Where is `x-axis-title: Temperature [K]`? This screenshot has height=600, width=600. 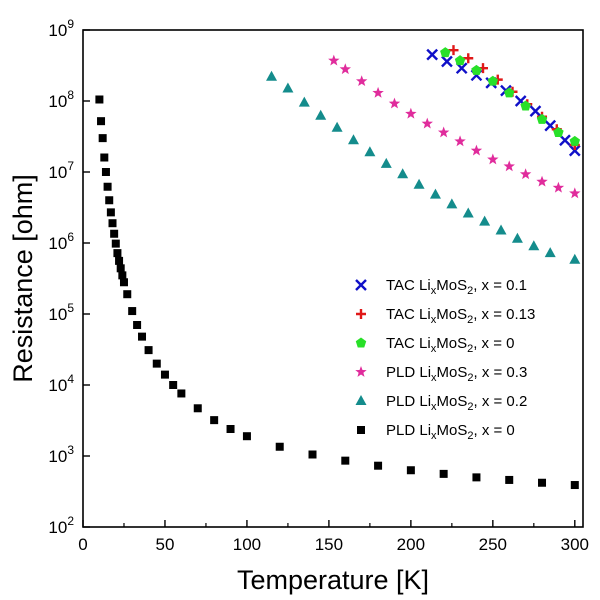
x-axis-title: Temperature [K] is located at coordinates (333, 580).